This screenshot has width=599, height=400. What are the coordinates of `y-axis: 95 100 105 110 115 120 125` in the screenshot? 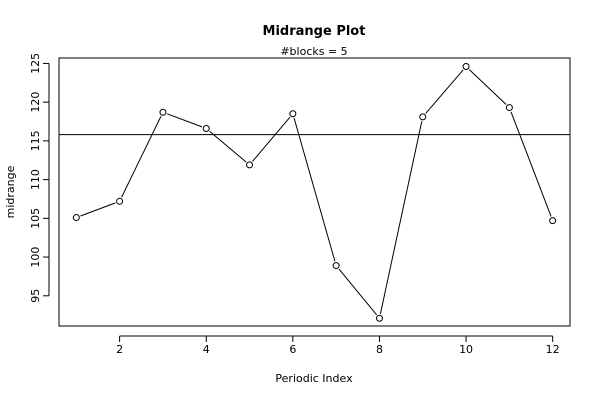 It's located at (39, 178).